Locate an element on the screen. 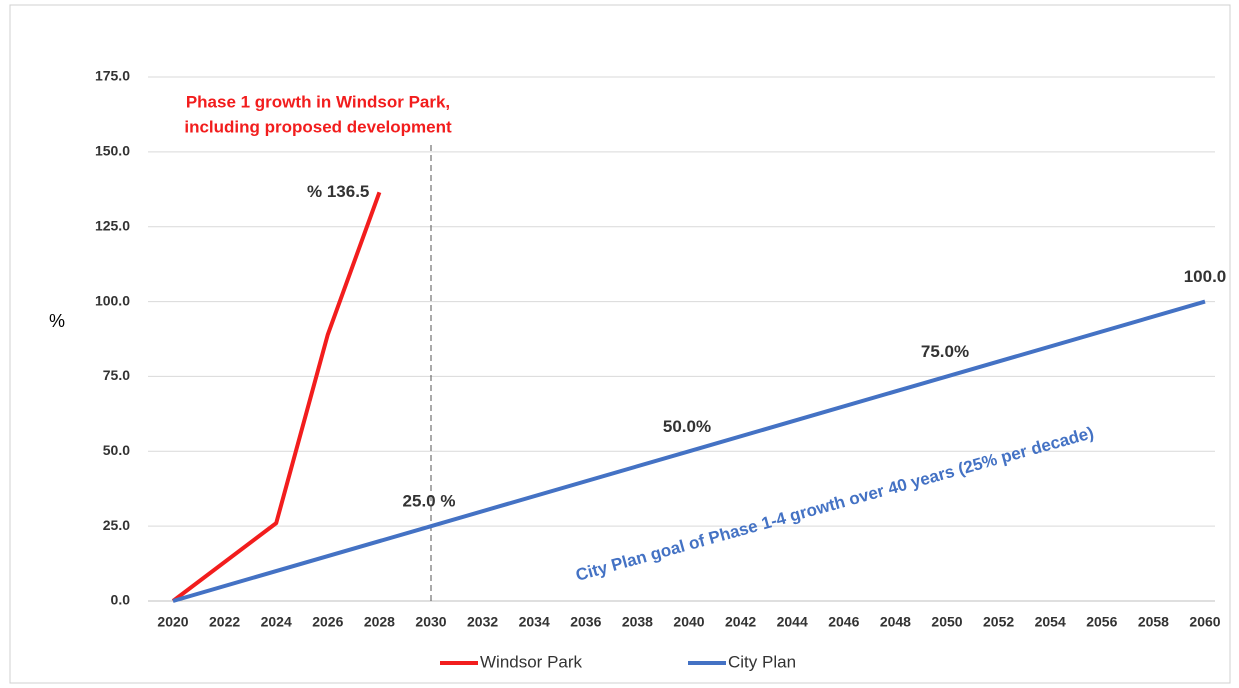 The height and width of the screenshot is (688, 1239). legend-label: Windsor Park is located at coordinates (531, 661).